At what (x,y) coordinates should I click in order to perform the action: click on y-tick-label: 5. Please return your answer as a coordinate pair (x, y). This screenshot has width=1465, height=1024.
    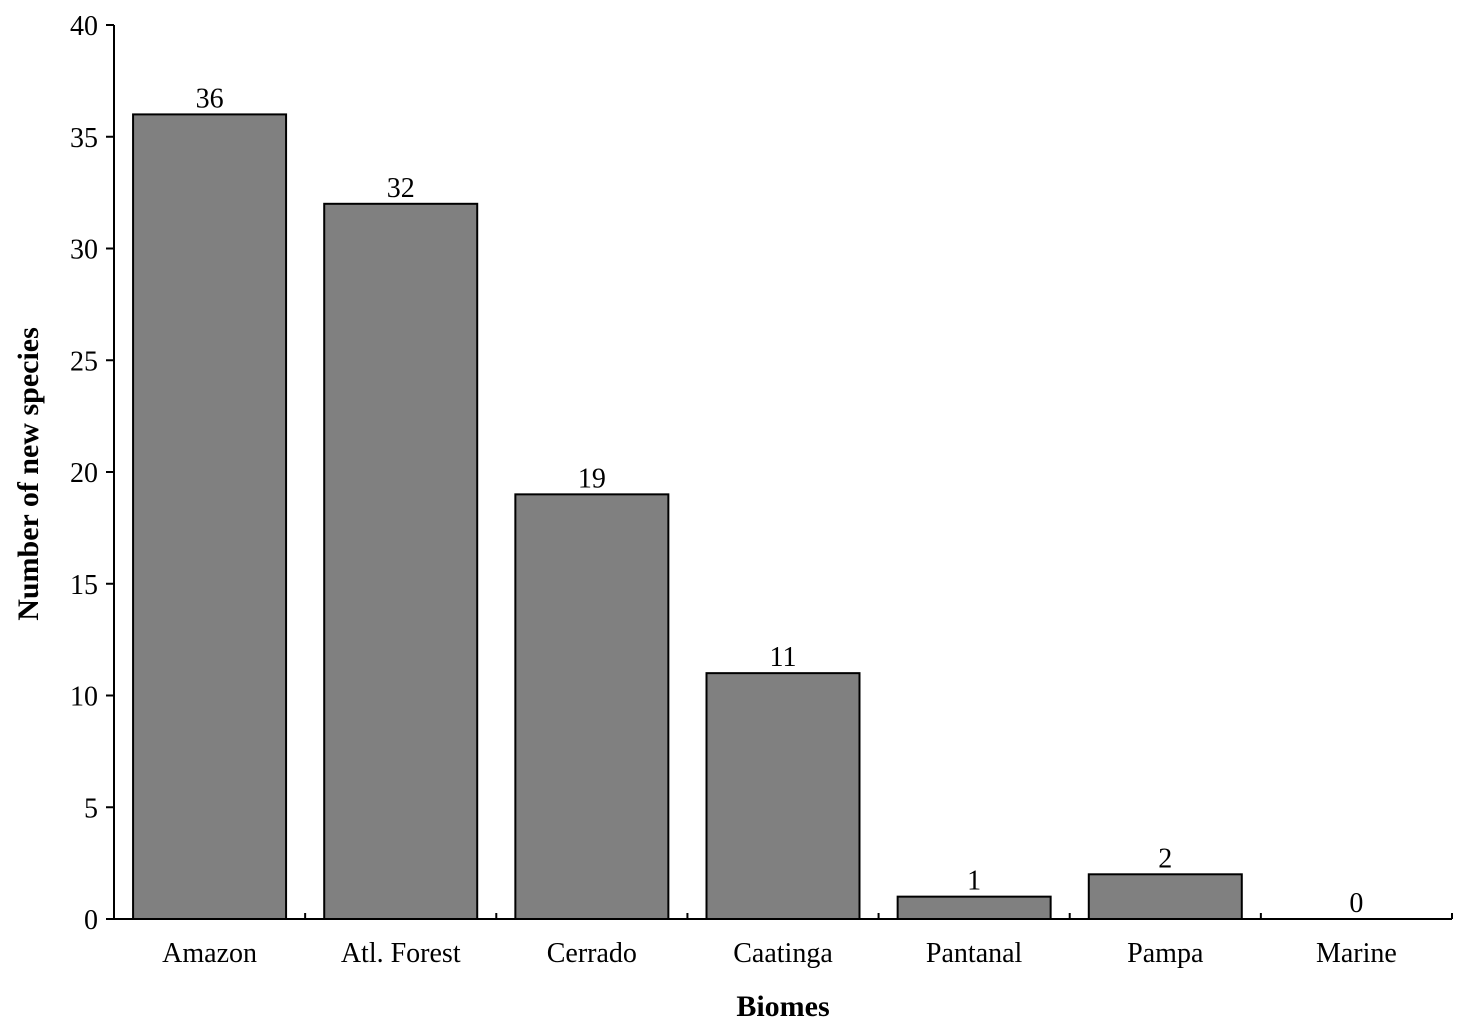
    Looking at the image, I should click on (91, 808).